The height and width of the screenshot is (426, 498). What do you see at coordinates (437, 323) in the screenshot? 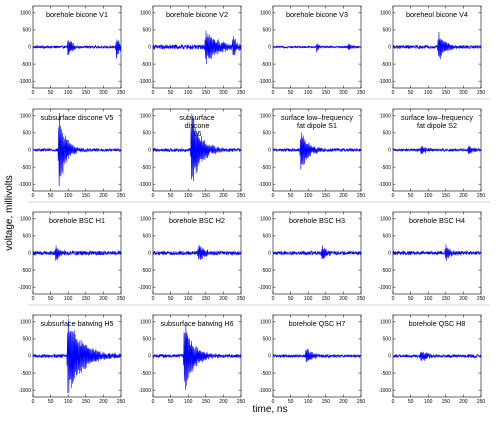
I see `panel-title: borehole QSC H8` at bounding box center [437, 323].